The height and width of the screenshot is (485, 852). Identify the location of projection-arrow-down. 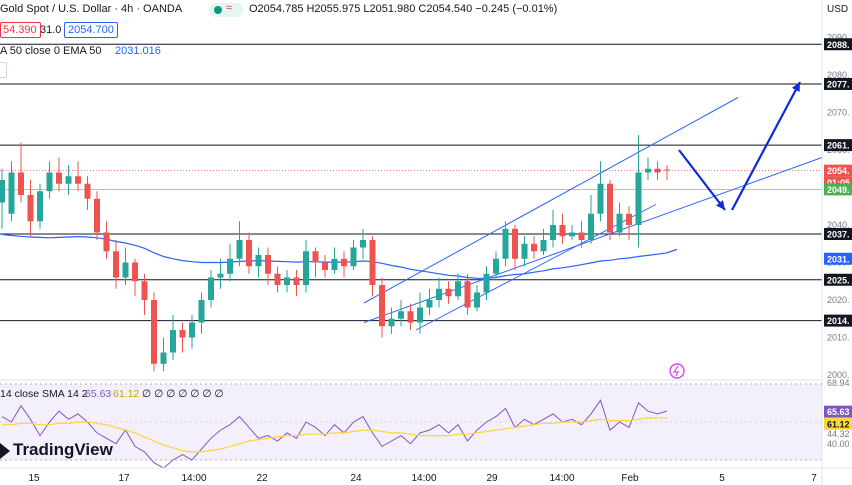
(702, 180).